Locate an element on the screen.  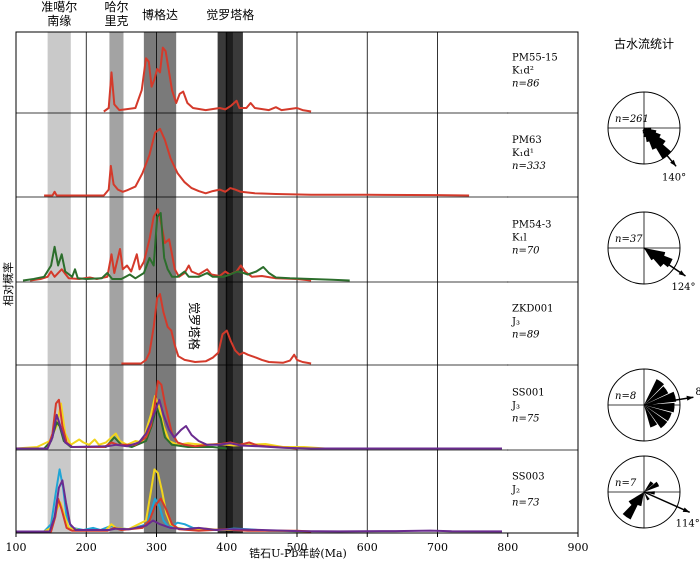
curve-p4-s3 is located at coordinates (297, 424).